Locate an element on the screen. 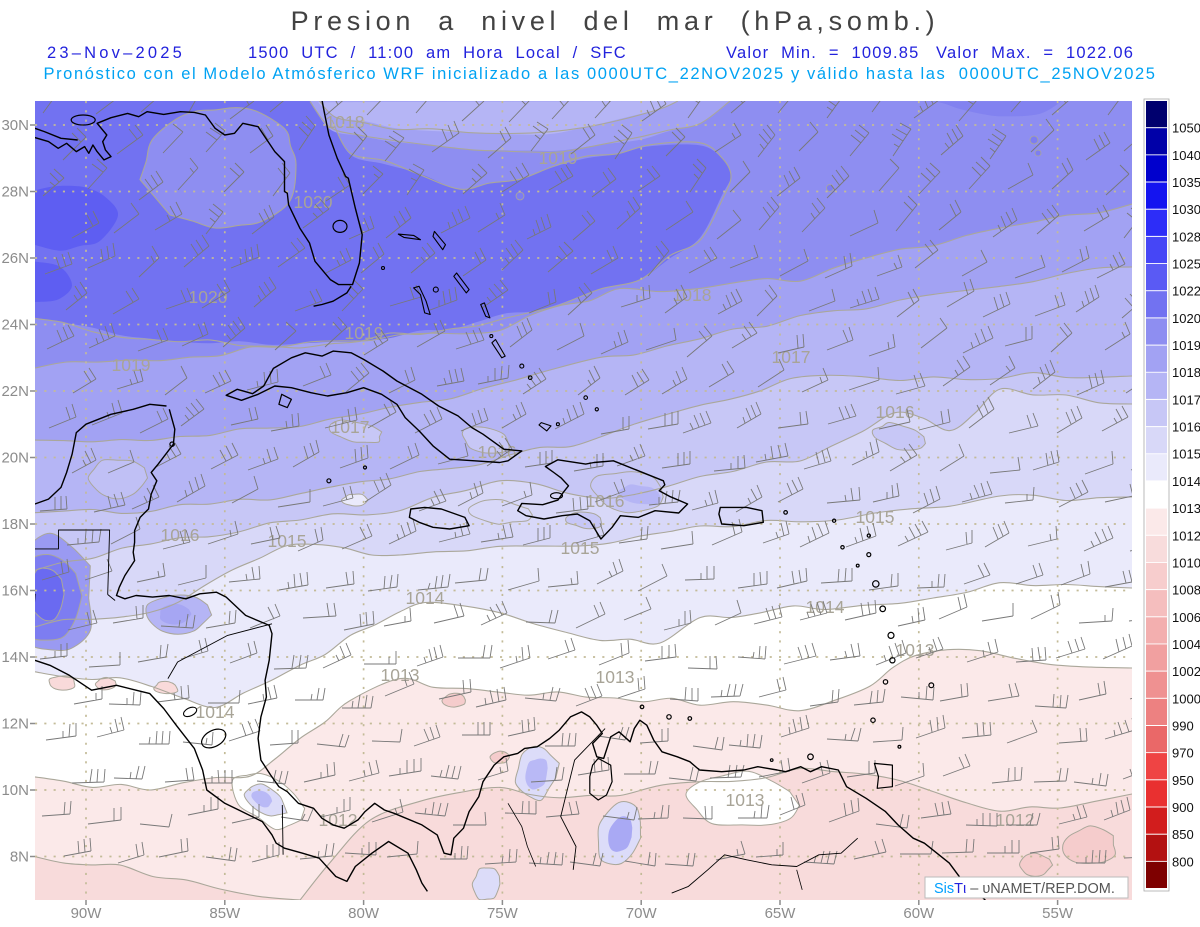 Image resolution: width=1200 pixels, height=927 pixels. svg-text: 10N is located at coordinates (15, 790).